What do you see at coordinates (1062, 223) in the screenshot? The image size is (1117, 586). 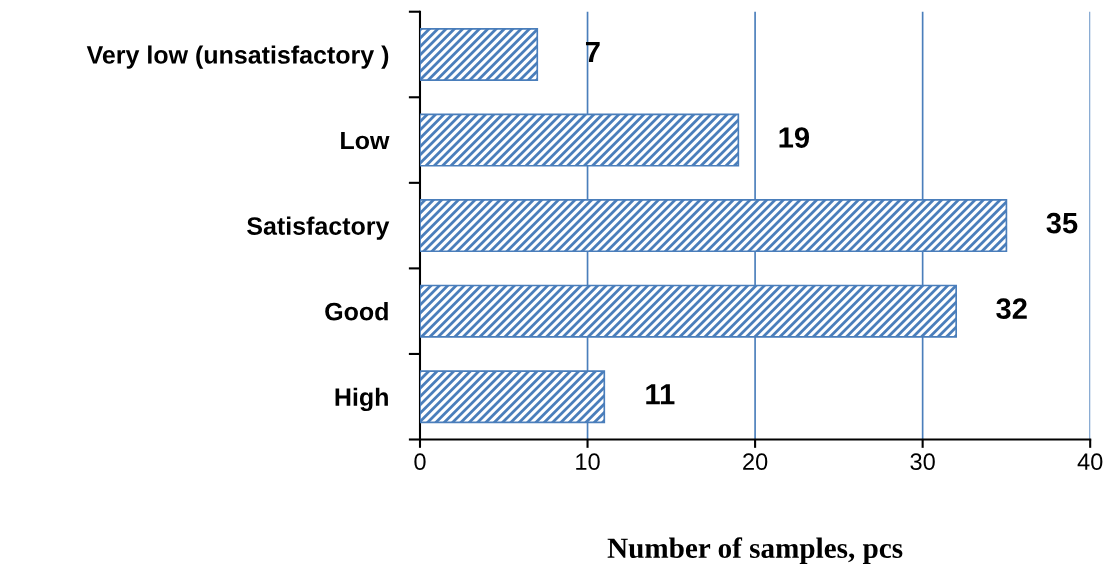 I see `data-label: 35` at bounding box center [1062, 223].